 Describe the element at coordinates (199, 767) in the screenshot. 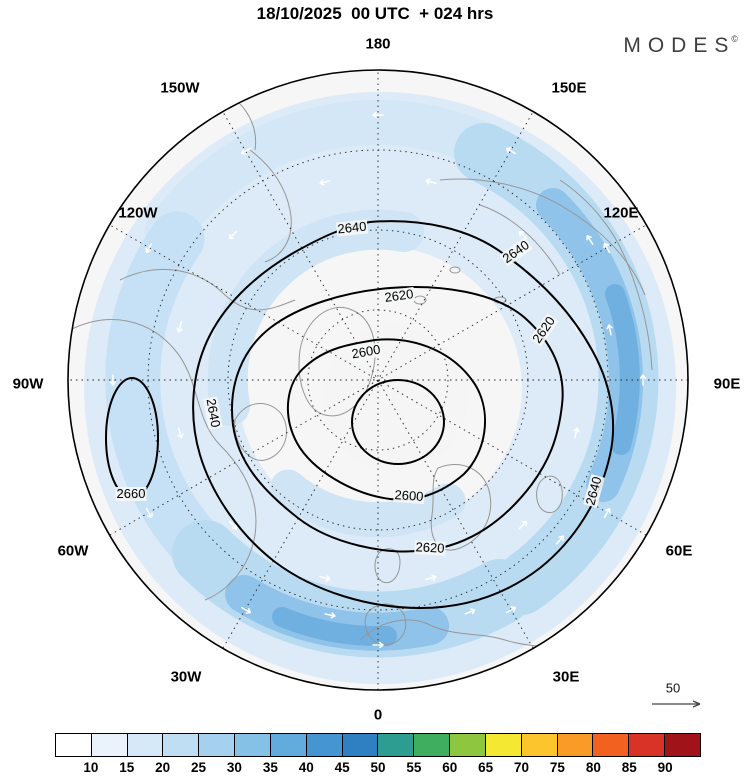

I see `colorbar-tick-label: 25` at that location.